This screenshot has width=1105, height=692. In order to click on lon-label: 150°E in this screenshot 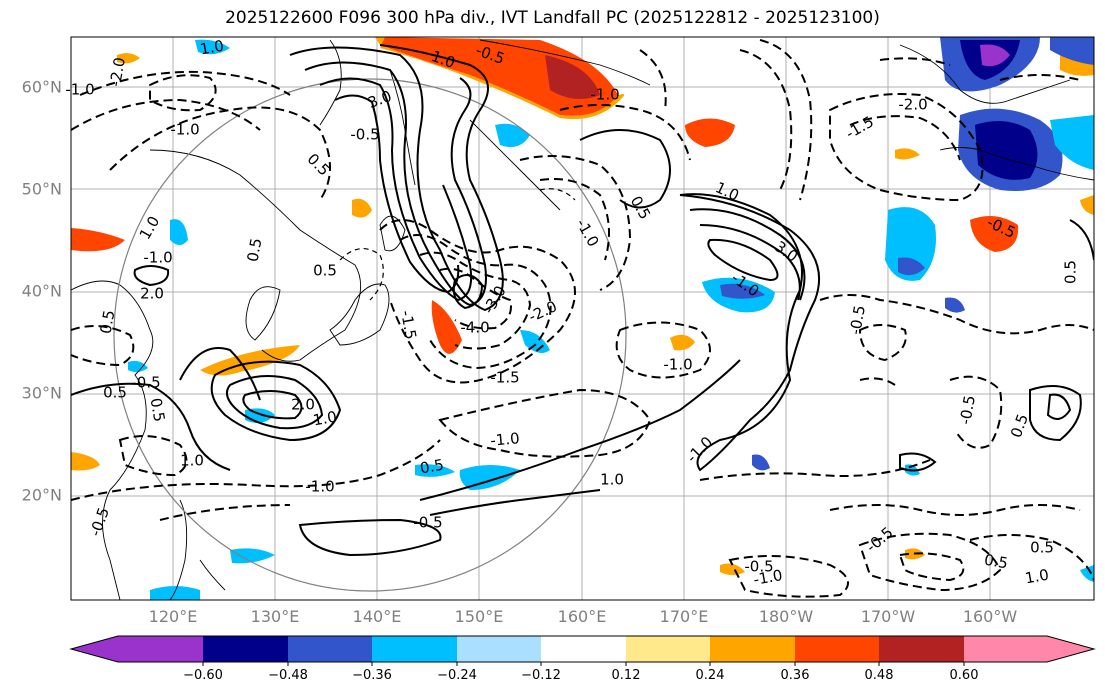, I will do `click(479, 616)`.